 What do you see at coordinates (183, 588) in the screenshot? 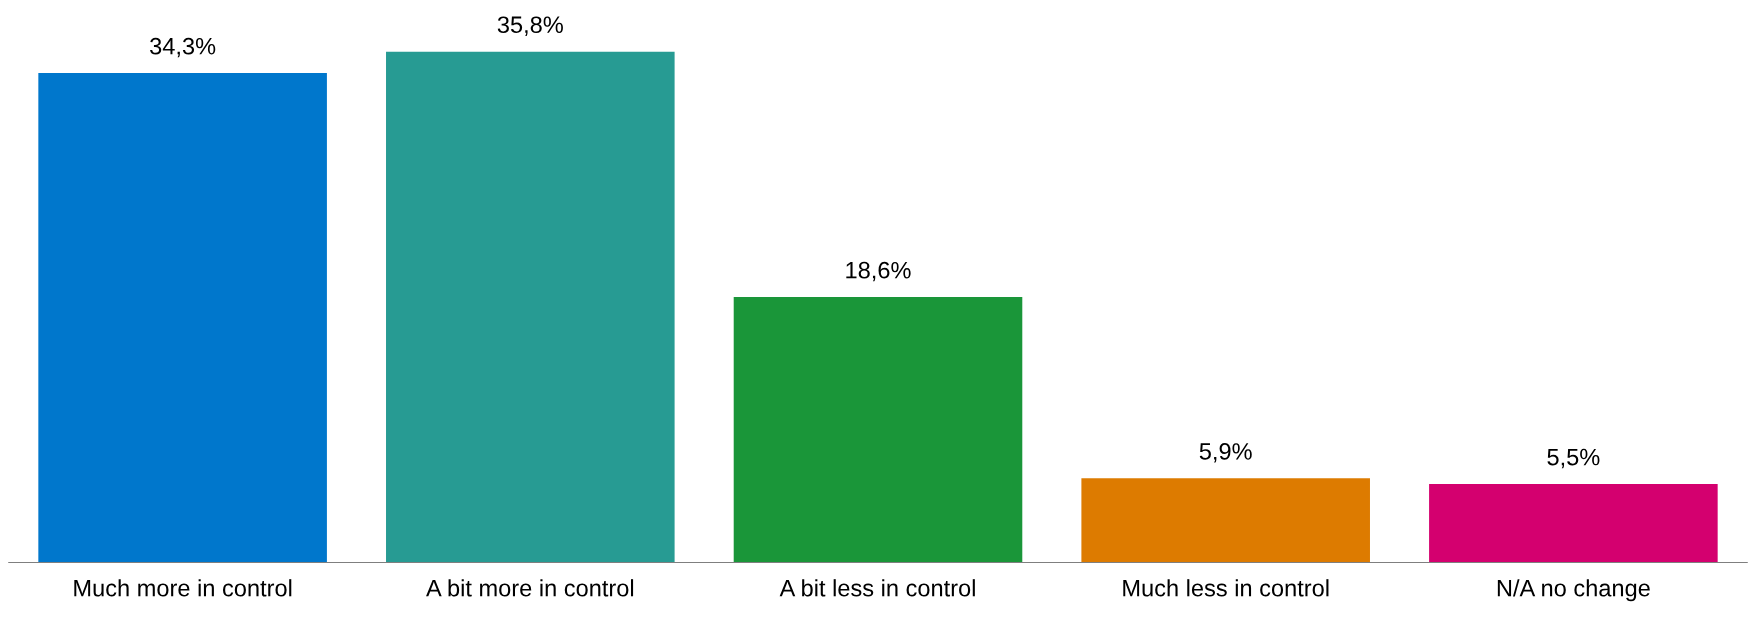
I see `x-tick-label: Much more in control` at bounding box center [183, 588].